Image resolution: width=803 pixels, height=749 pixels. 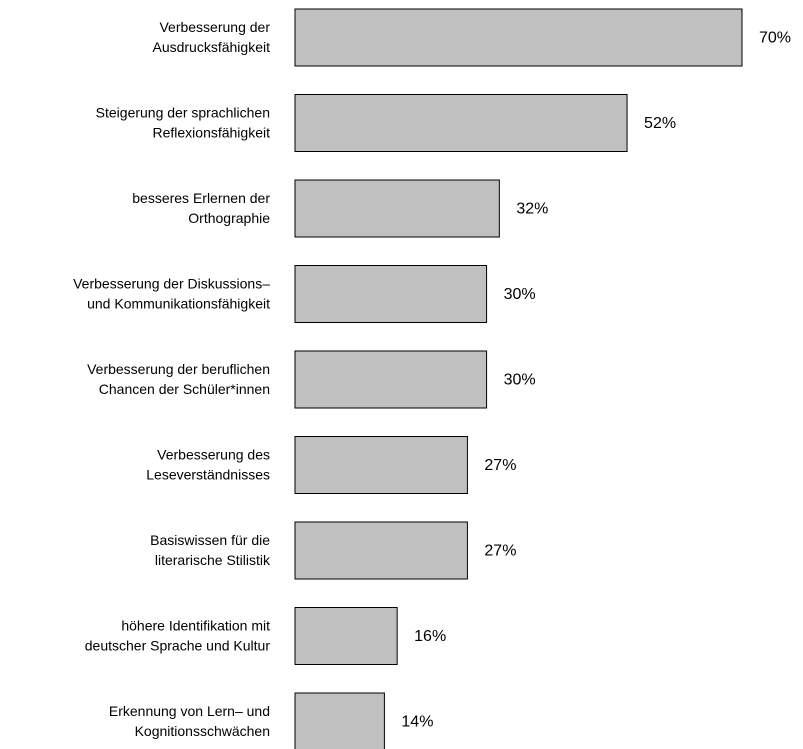 What do you see at coordinates (660, 123) in the screenshot?
I see `value-label: 52%` at bounding box center [660, 123].